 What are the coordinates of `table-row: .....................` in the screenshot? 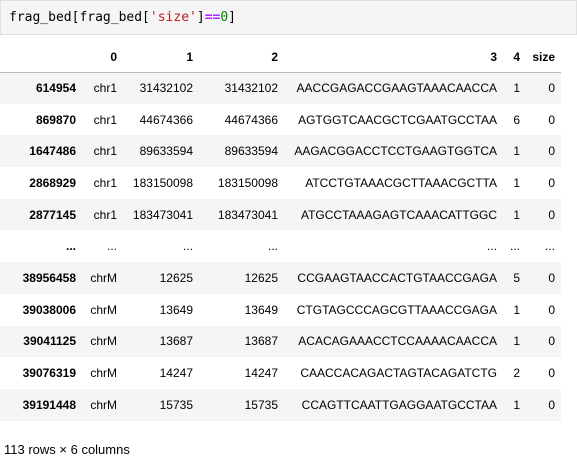 It's located at (280, 246).